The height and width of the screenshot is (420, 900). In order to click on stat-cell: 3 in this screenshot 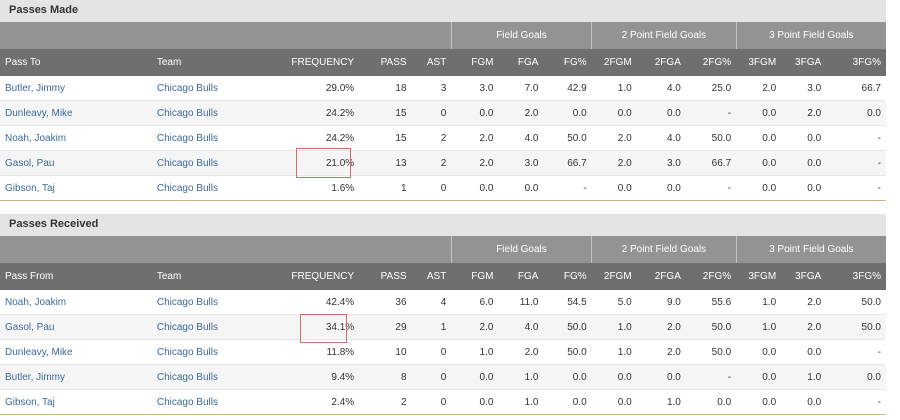, I will do `click(431, 88)`.